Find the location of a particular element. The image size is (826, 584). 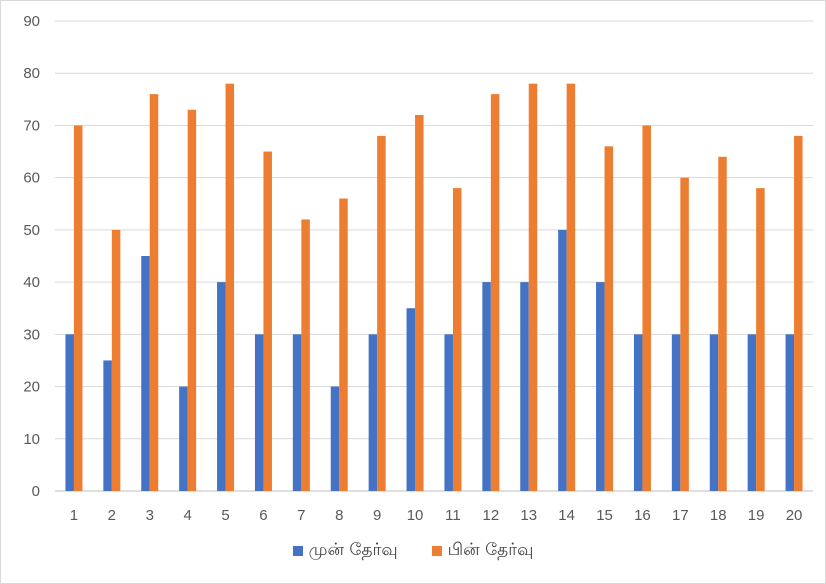

y-tick-label: 90 is located at coordinates (31, 21).